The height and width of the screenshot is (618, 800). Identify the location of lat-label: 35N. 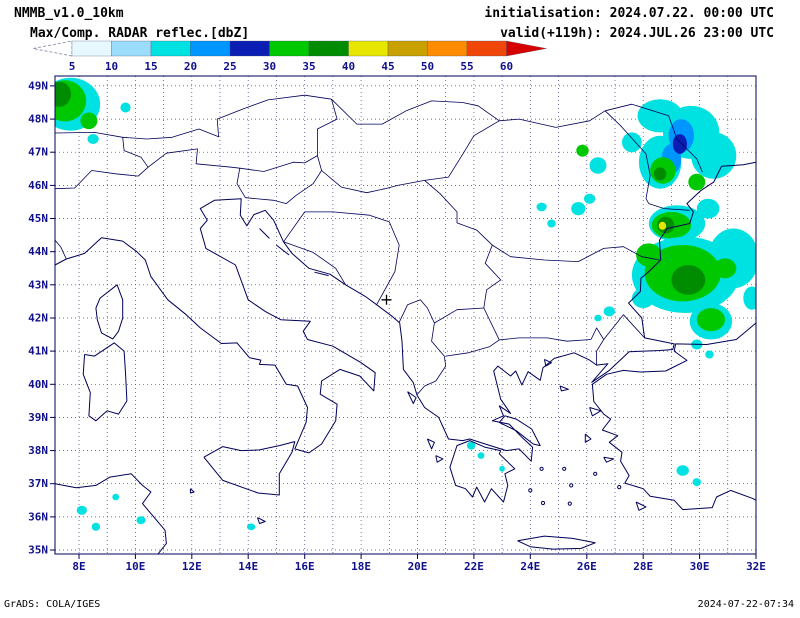
(38, 550).